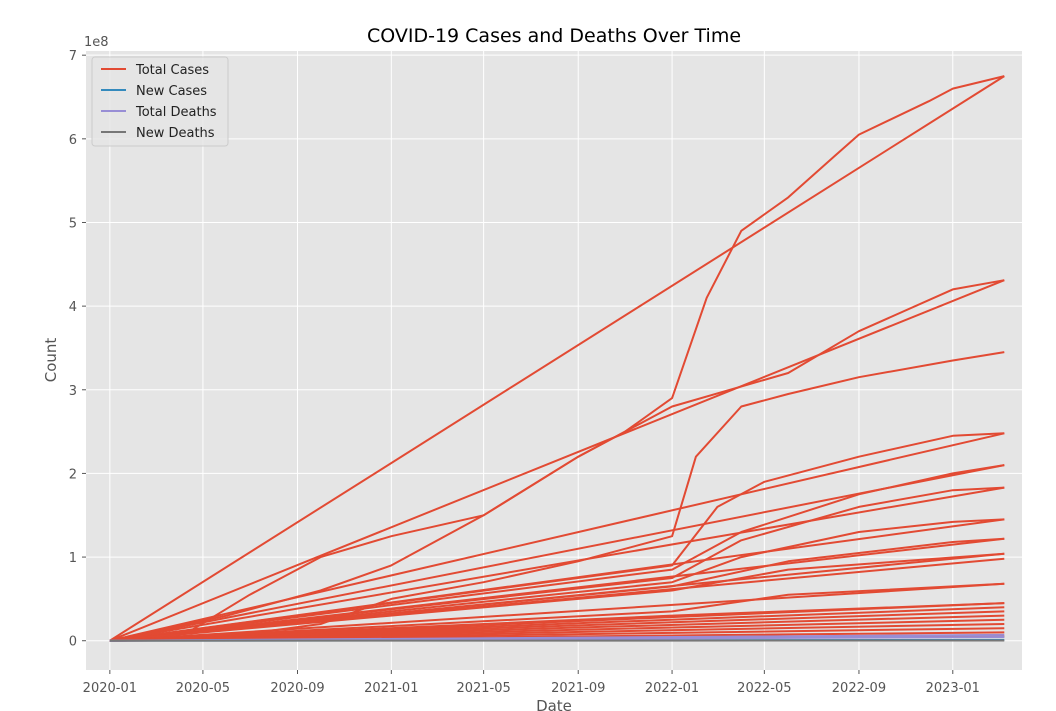 This screenshot has width=1056, height=711. What do you see at coordinates (203, 688) in the screenshot?
I see `x-tick-label: 2020-05` at bounding box center [203, 688].